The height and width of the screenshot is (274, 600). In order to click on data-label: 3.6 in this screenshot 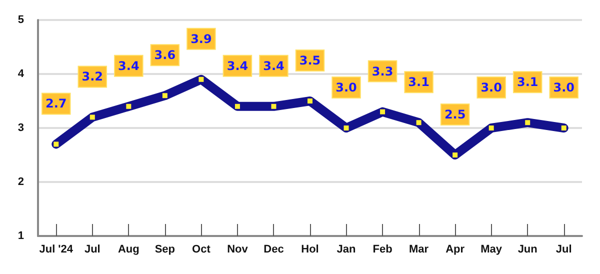, I will do `click(165, 55)`.